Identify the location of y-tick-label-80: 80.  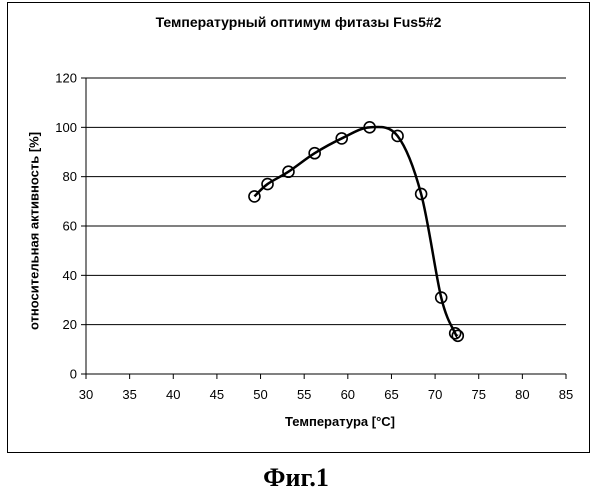
(70, 176).